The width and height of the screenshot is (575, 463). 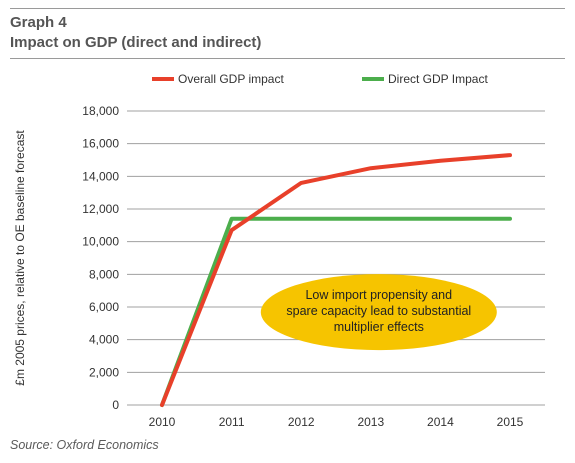 What do you see at coordinates (373, 79) in the screenshot?
I see `legend-swatch-direct` at bounding box center [373, 79].